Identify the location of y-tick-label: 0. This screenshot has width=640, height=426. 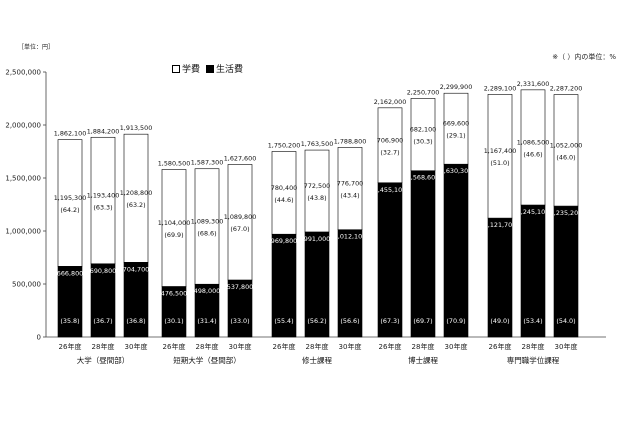
(39, 338).